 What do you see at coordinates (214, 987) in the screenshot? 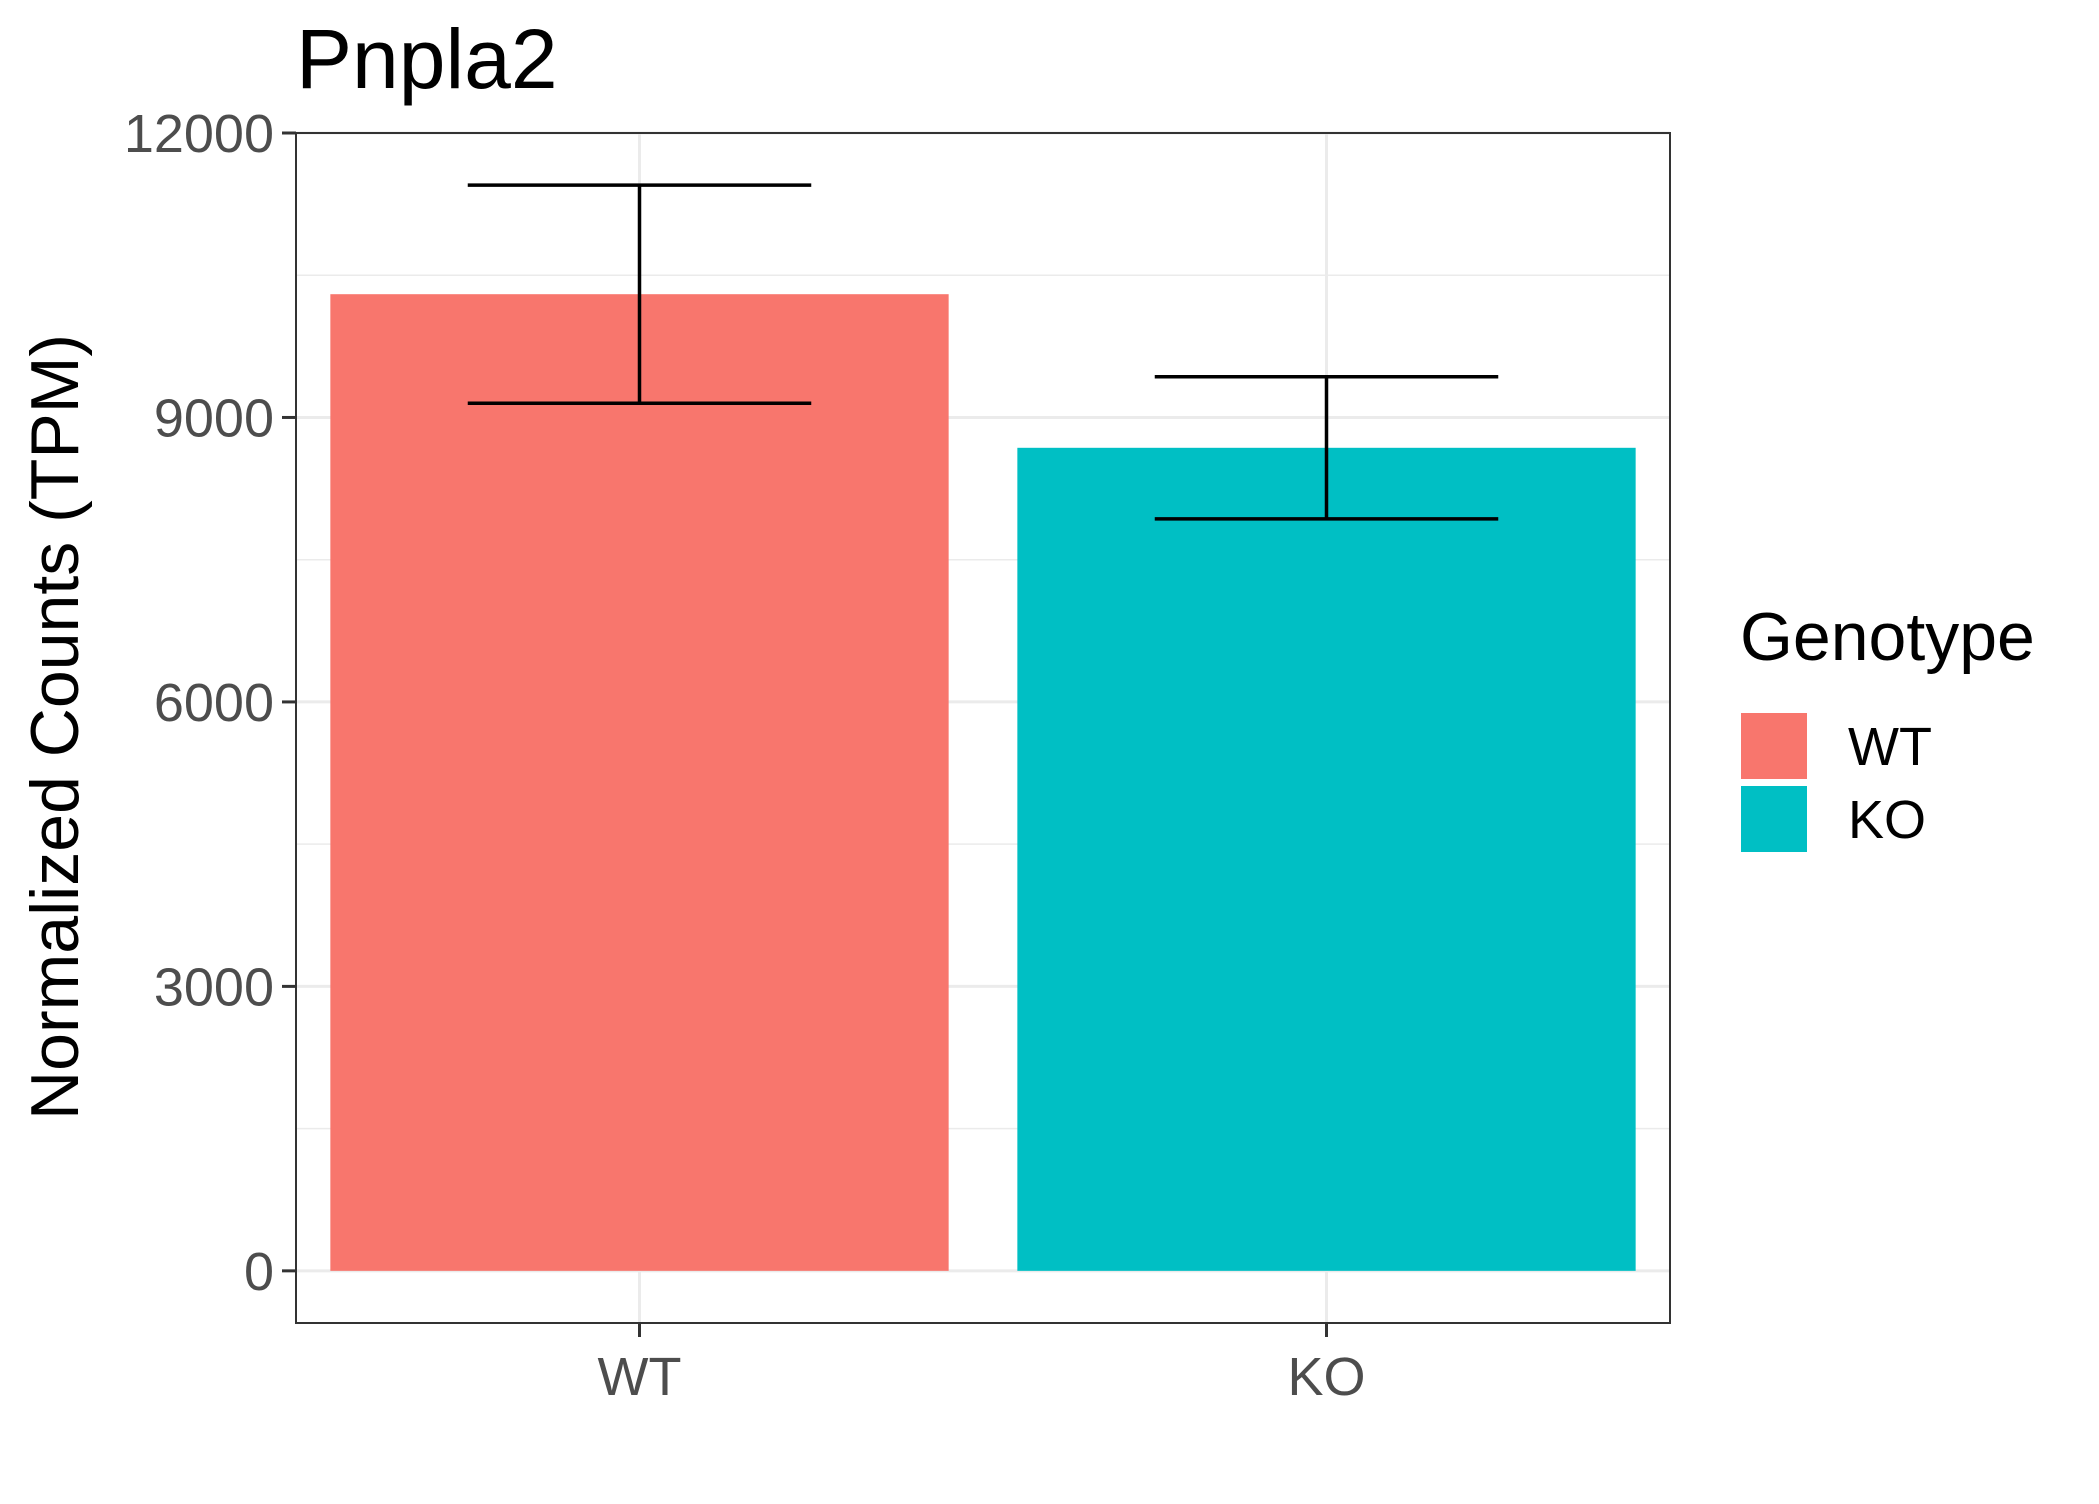
I see `y-tick-label: 3000` at bounding box center [214, 987].